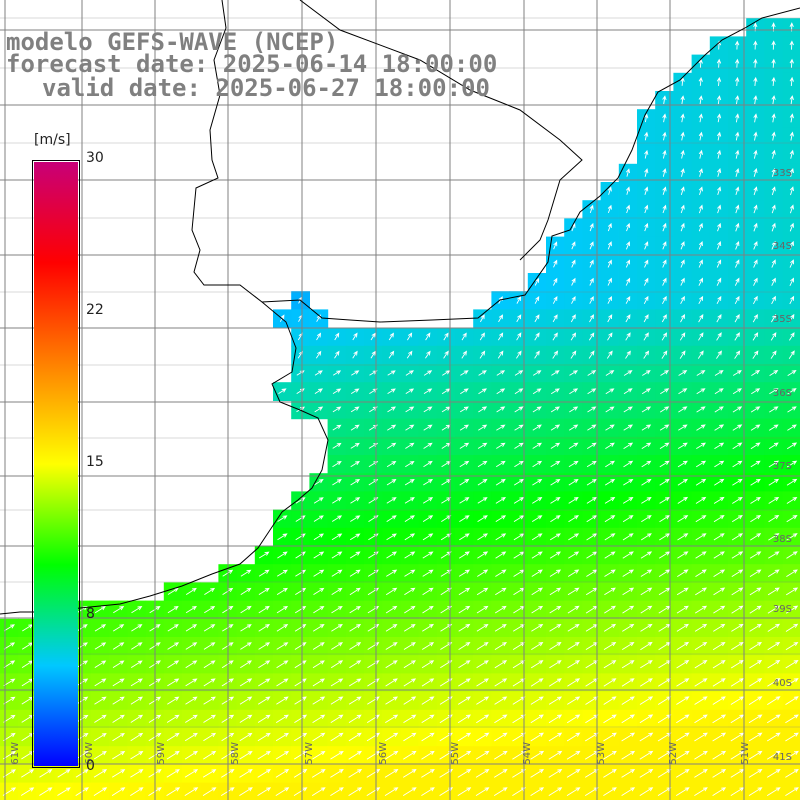 Image resolution: width=800 pixels, height=800 pixels. What do you see at coordinates (782, 539) in the screenshot?
I see `latitude-label: 38S` at bounding box center [782, 539].